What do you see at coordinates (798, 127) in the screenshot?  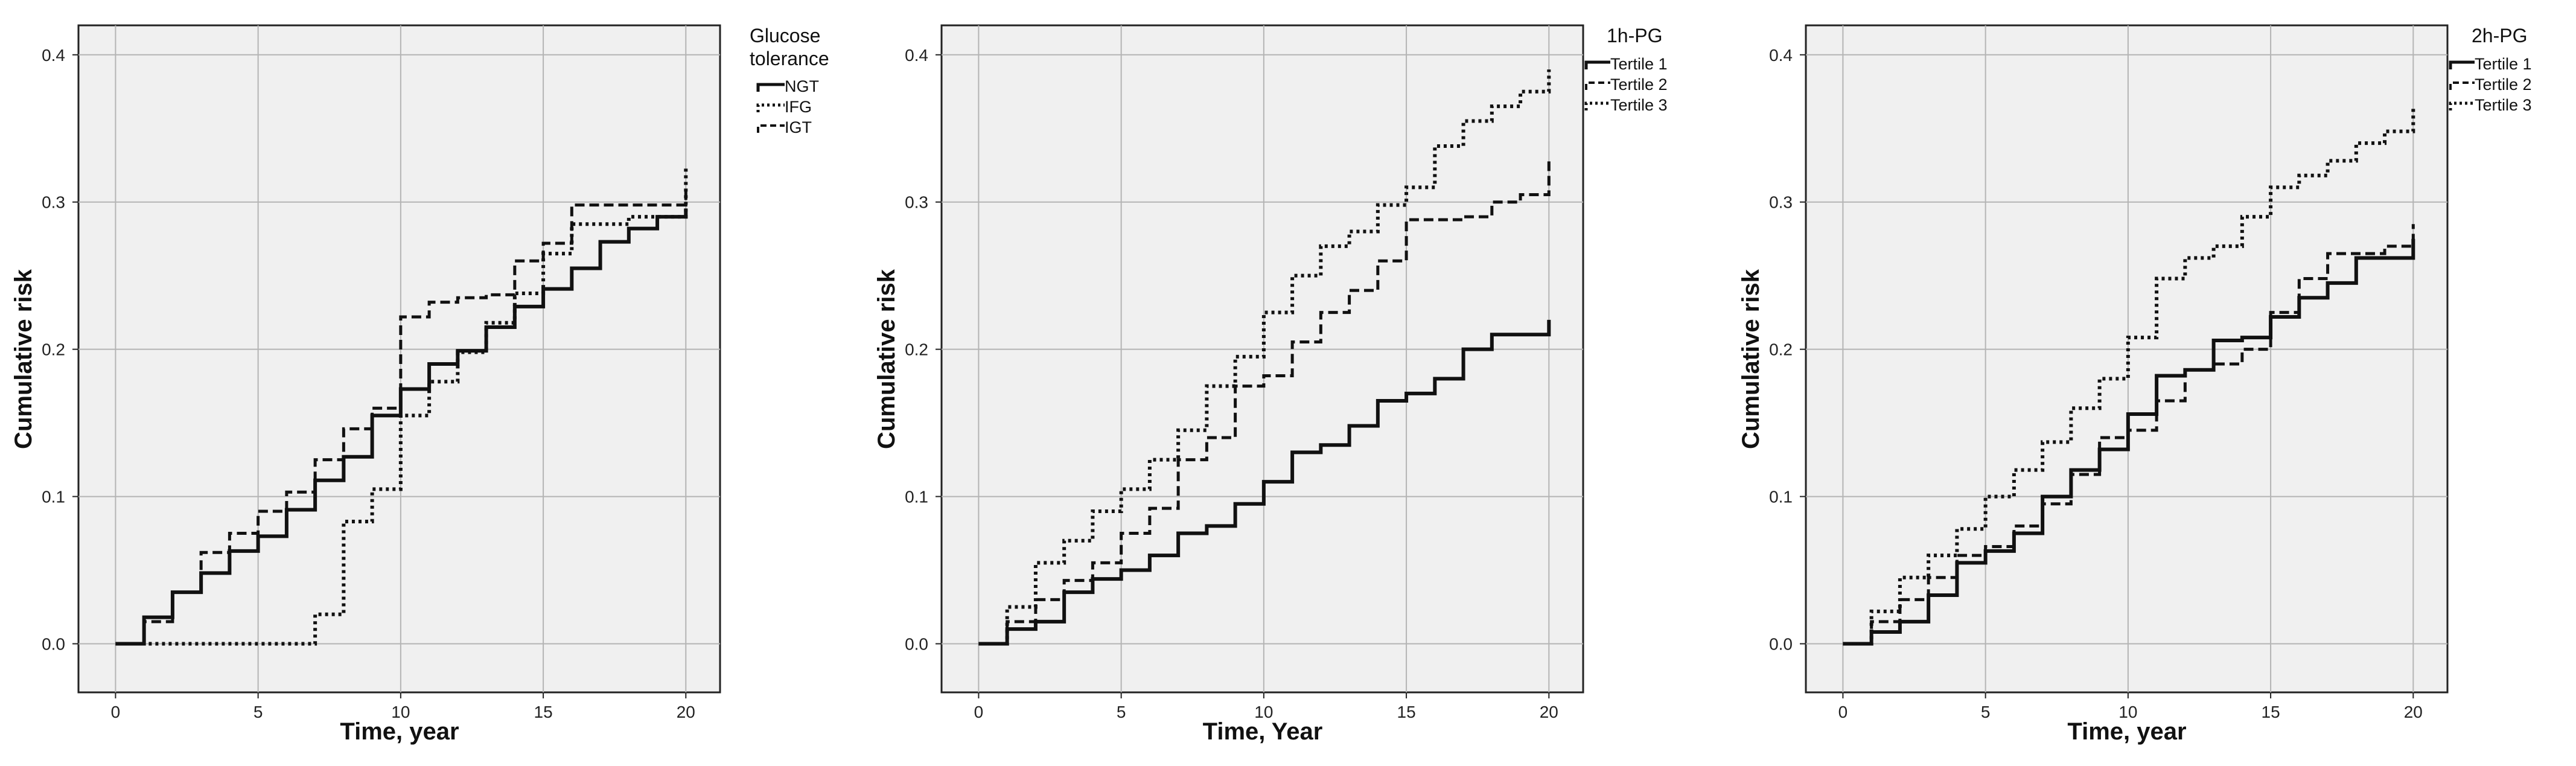 I see `legend-label-igt: IGT` at bounding box center [798, 127].